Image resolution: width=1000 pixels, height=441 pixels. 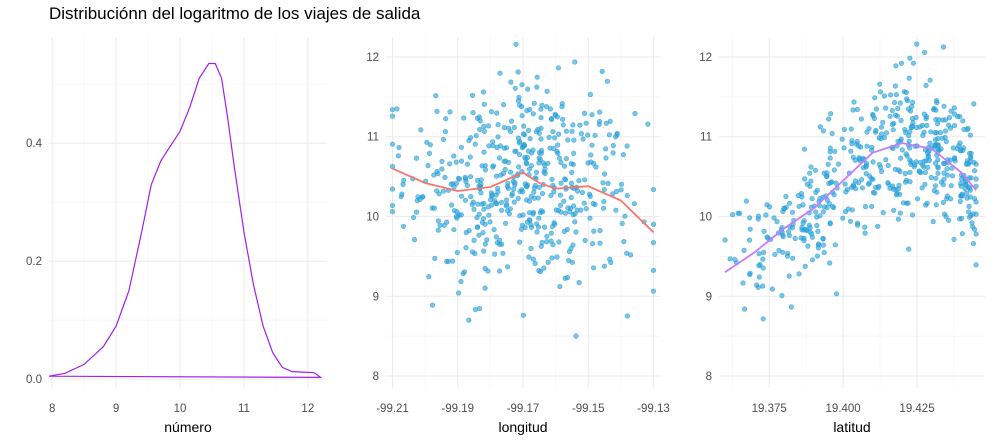 What do you see at coordinates (34, 144) in the screenshot?
I see `y-tick-label: 0.4` at bounding box center [34, 144].